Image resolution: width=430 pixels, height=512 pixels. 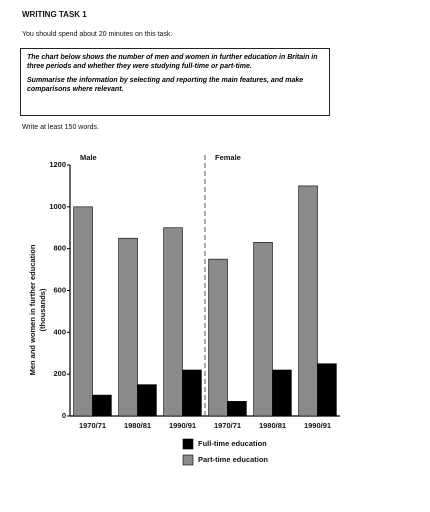 What do you see at coordinates (59, 248) in the screenshot?
I see `y-tick-label: 800` at bounding box center [59, 248].